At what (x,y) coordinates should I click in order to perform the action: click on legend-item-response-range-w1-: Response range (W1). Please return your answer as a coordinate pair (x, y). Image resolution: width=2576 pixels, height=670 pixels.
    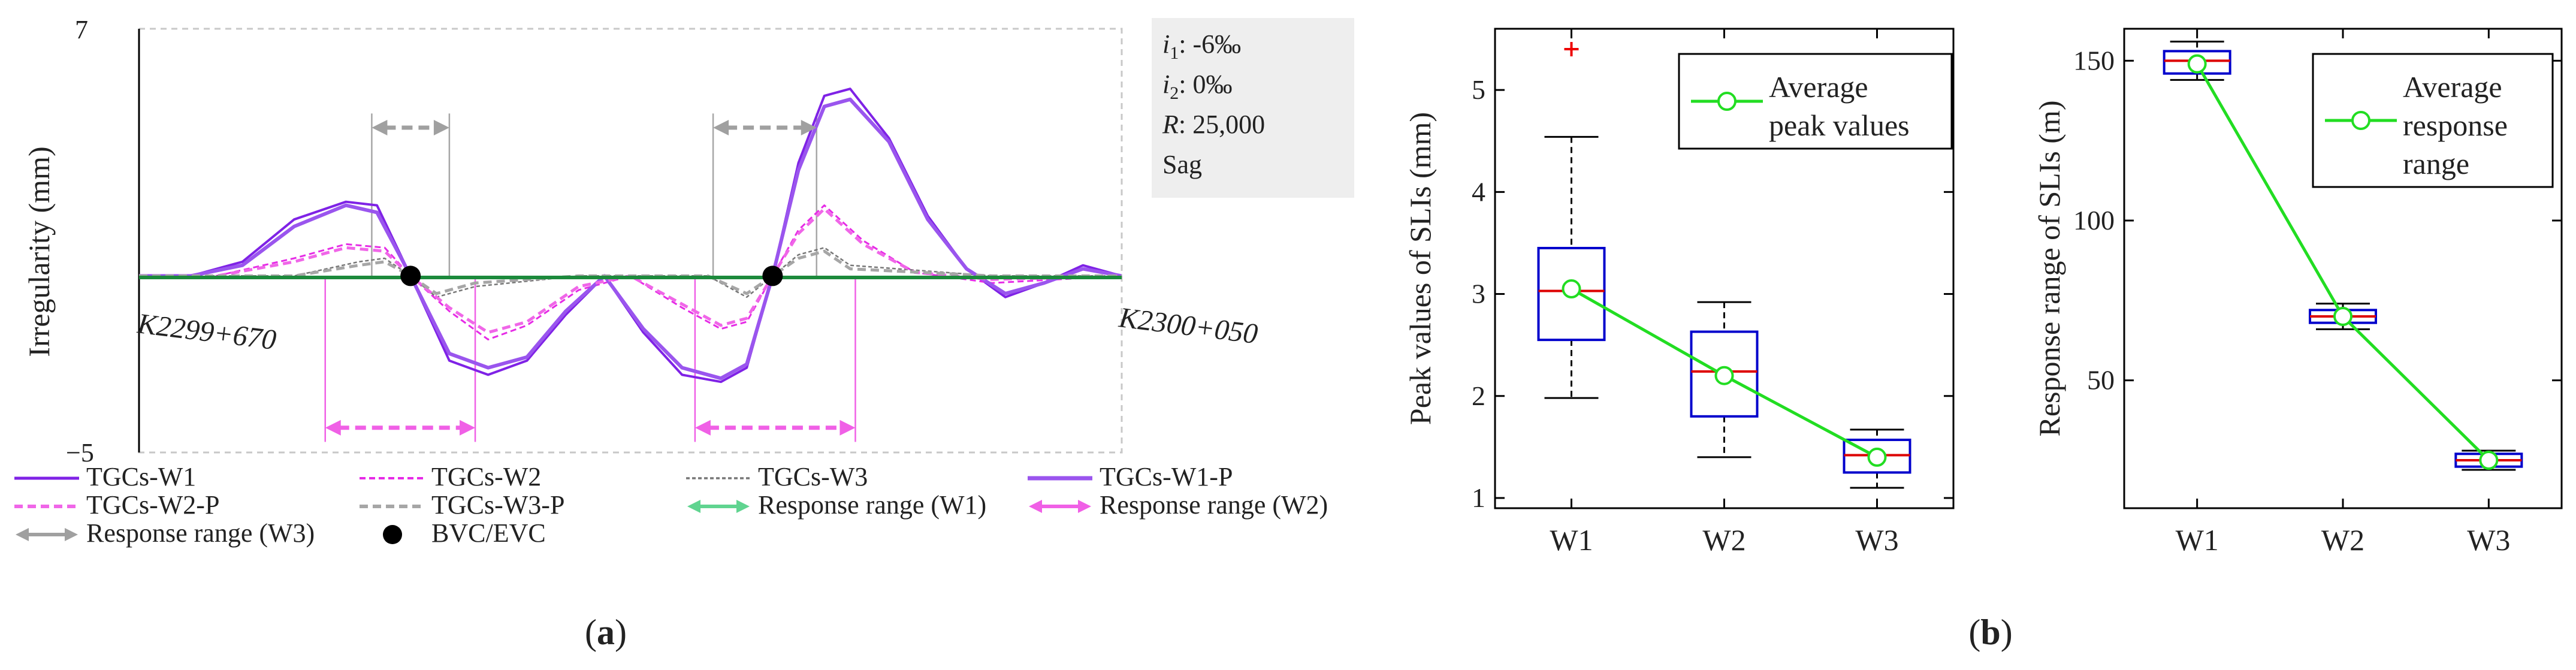
    Looking at the image, I should click on (837, 505).